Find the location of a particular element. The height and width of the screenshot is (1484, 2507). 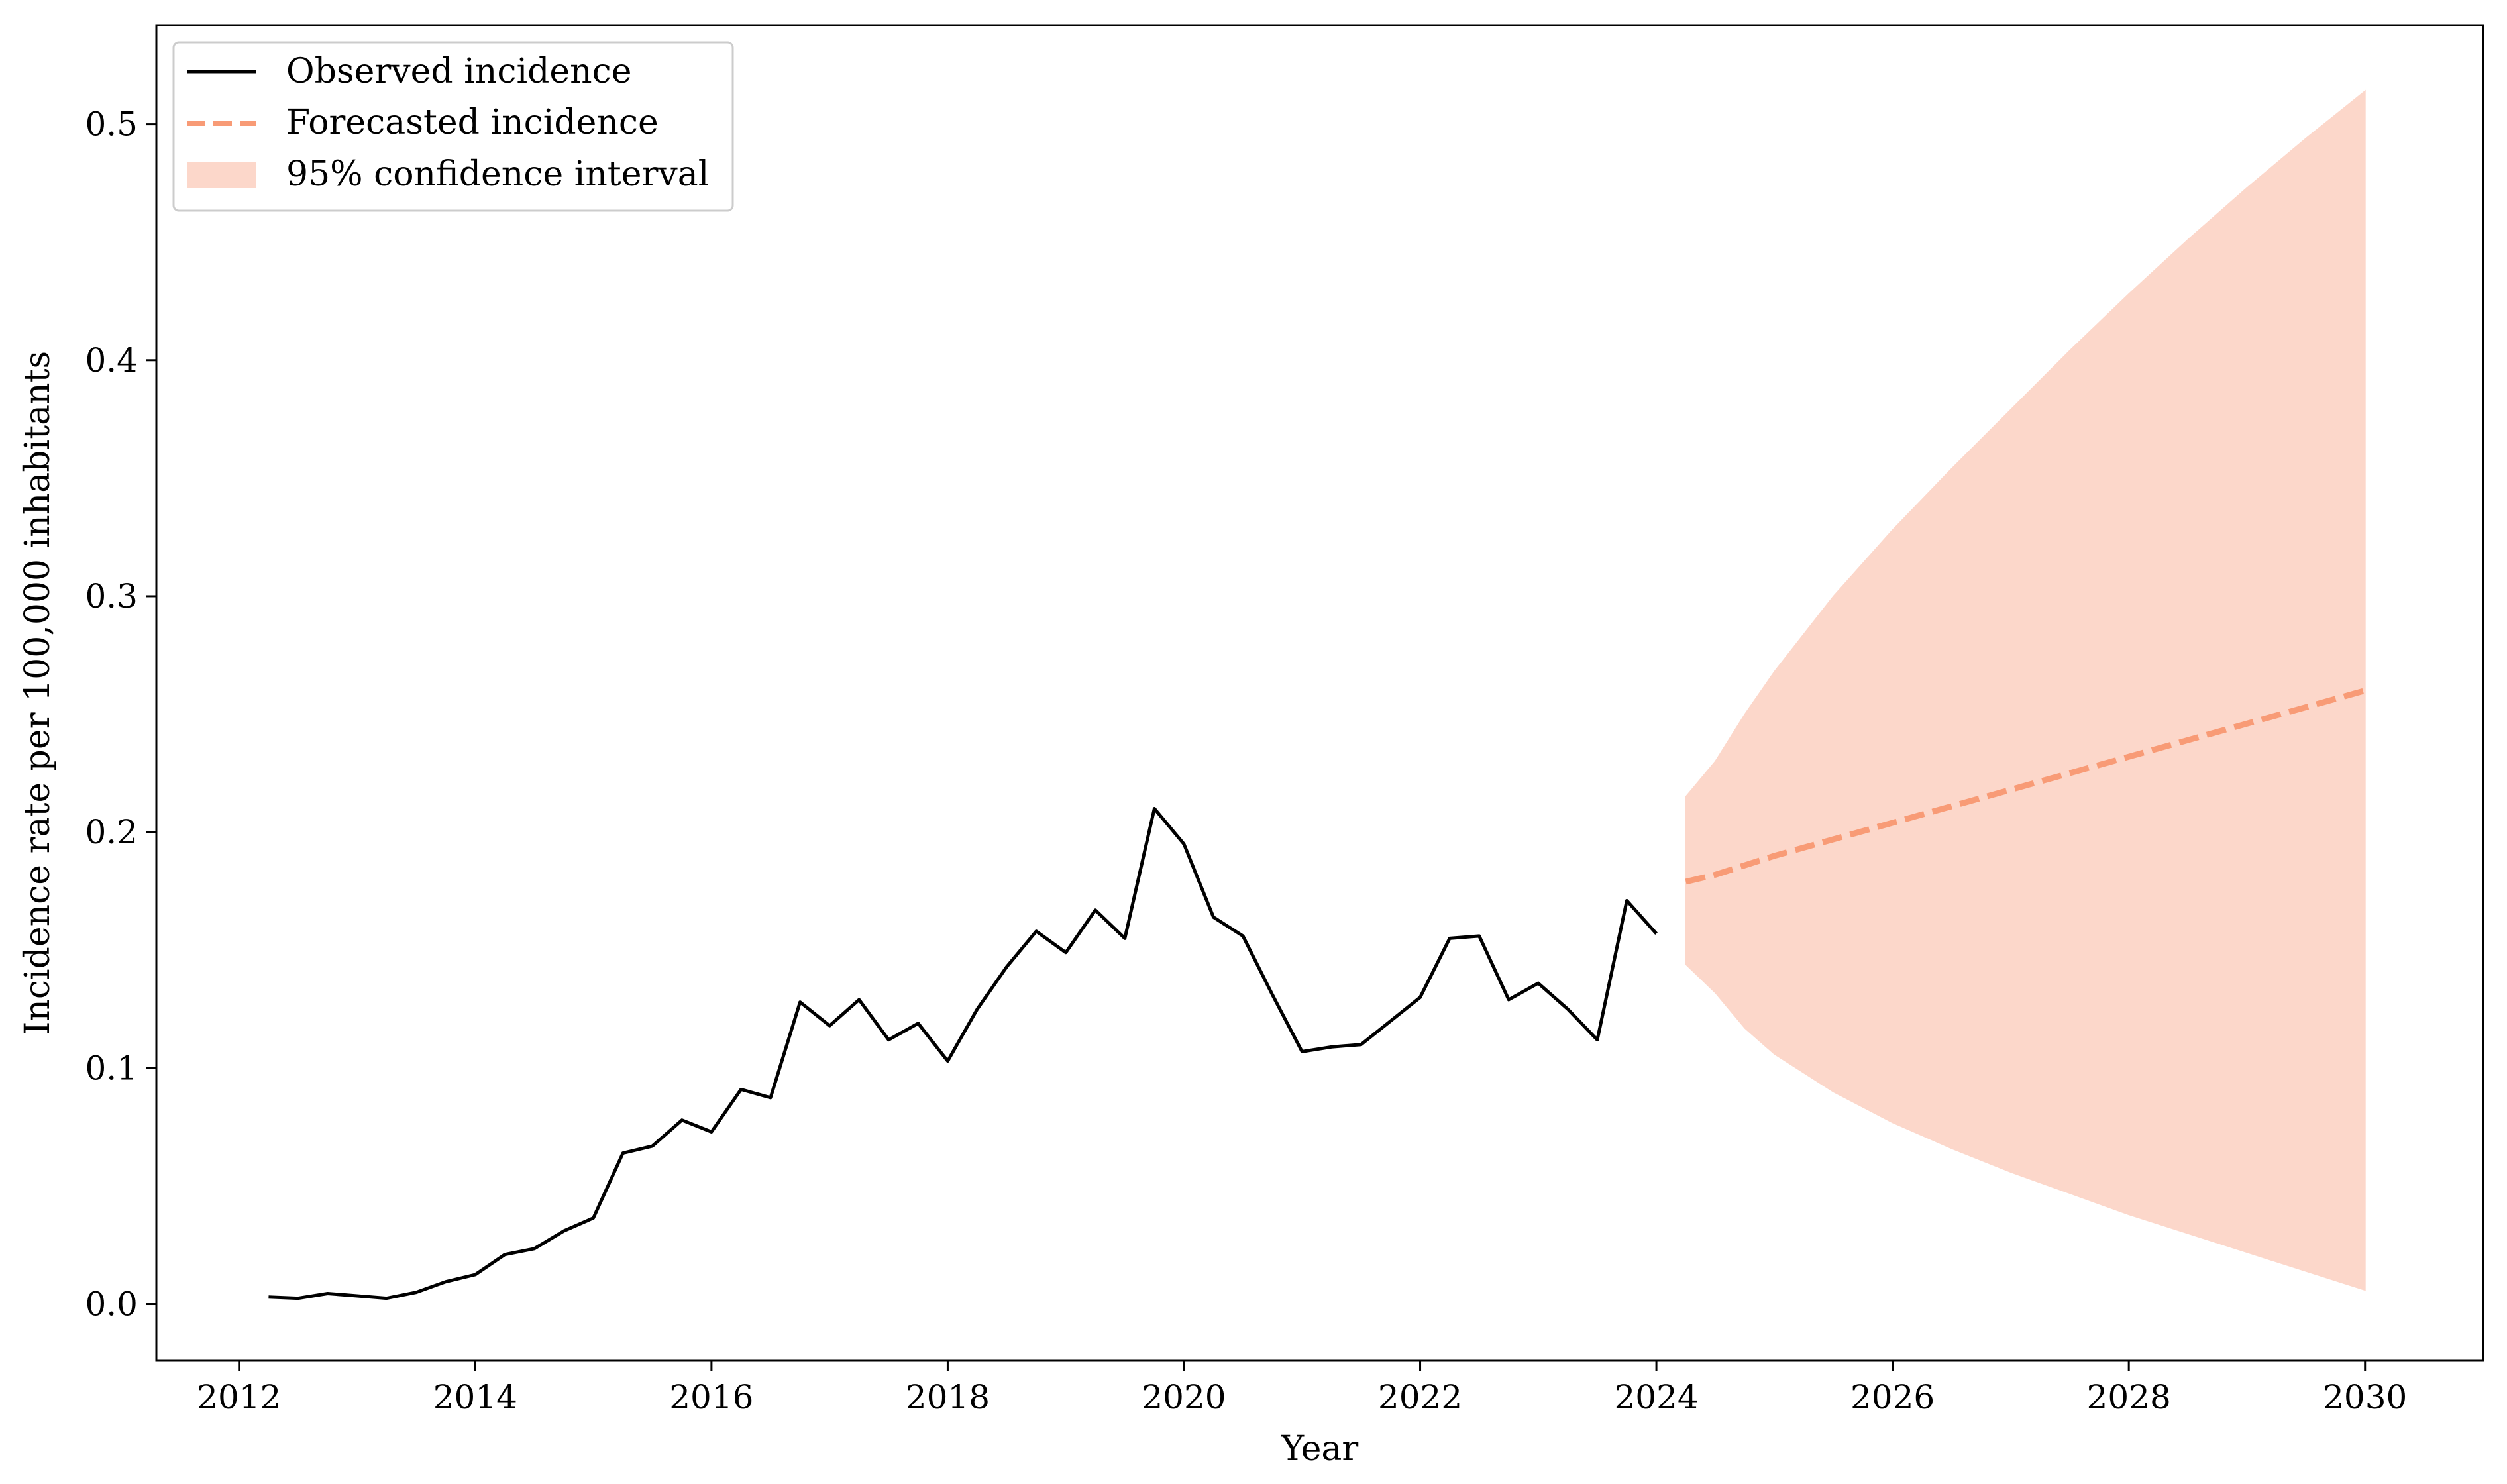

legend-observed-label: Observed incidence is located at coordinates (459, 71).